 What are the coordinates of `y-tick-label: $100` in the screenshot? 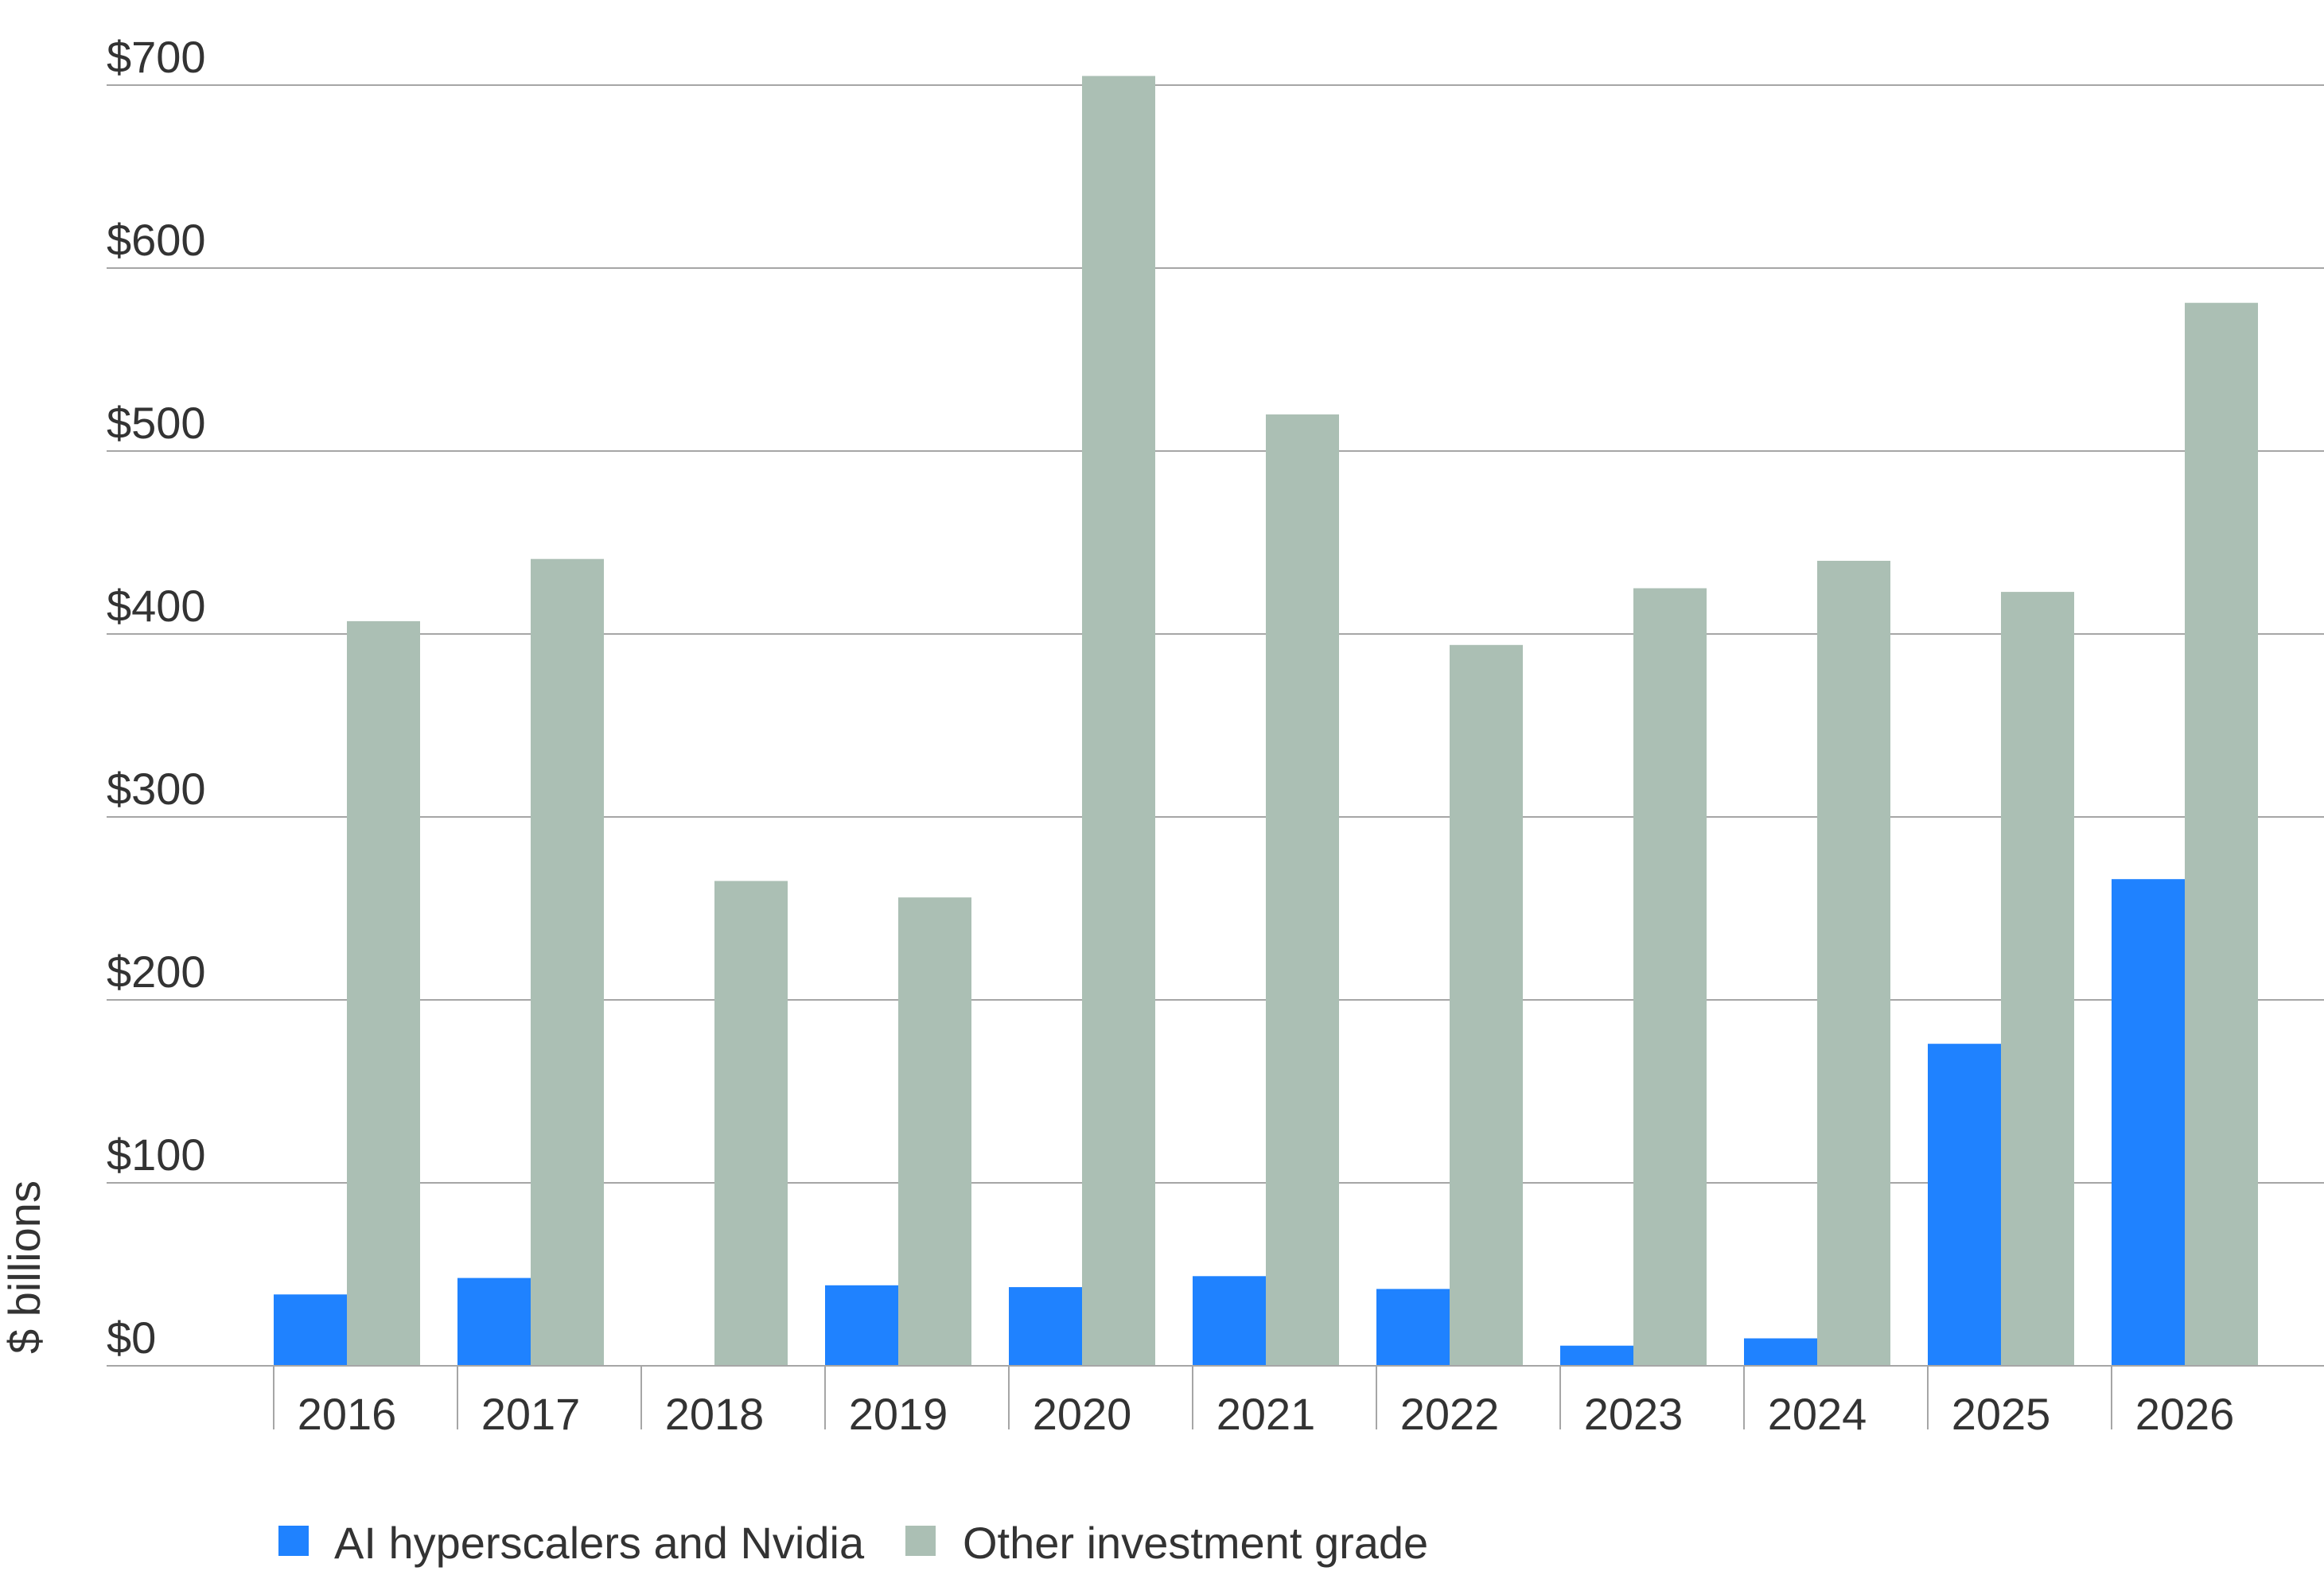 It's located at (156, 1155).